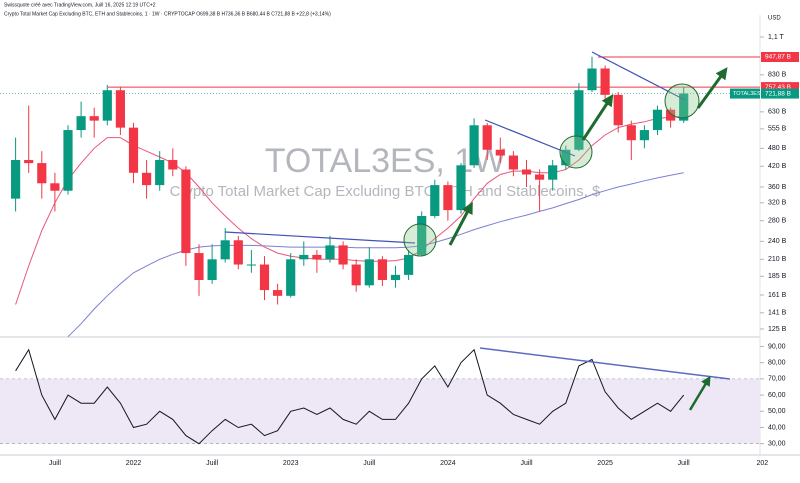  I want to click on y-tick-label: 420 B, so click(777, 166).